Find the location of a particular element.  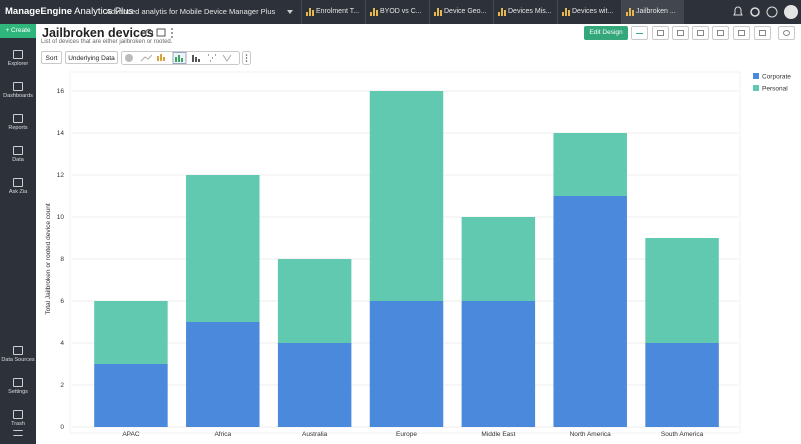

product-name: Analytics Plus is located at coordinates (104, 11).